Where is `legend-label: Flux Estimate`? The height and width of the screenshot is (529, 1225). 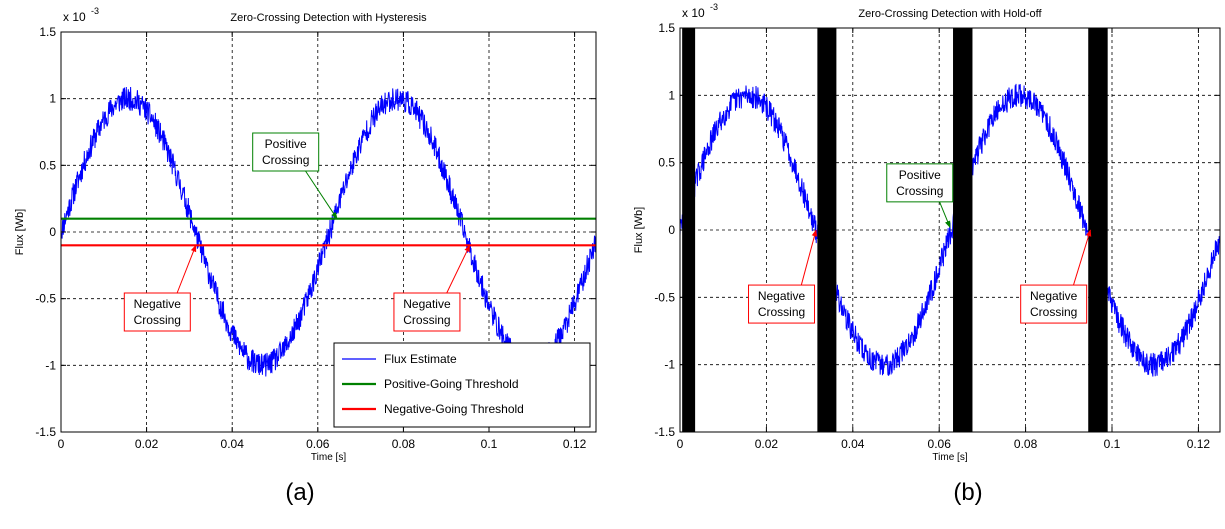 legend-label: Flux Estimate is located at coordinates (420, 359).